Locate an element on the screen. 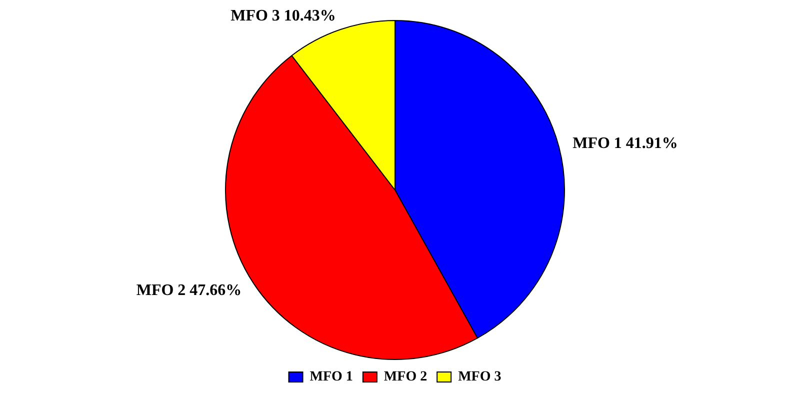 The height and width of the screenshot is (404, 790). category-label: MFO 3 10.43% is located at coordinates (283, 15).